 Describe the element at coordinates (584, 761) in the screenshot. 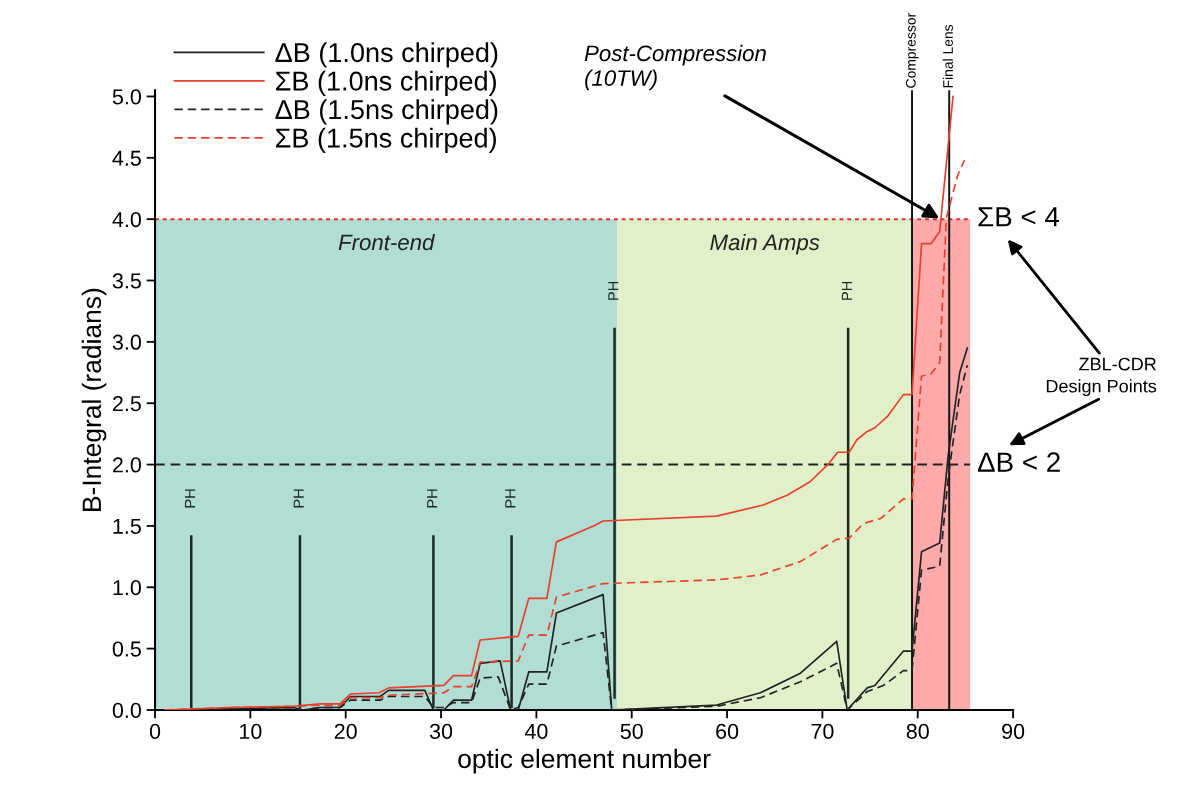

I see `x-axis-title: optic element number` at that location.